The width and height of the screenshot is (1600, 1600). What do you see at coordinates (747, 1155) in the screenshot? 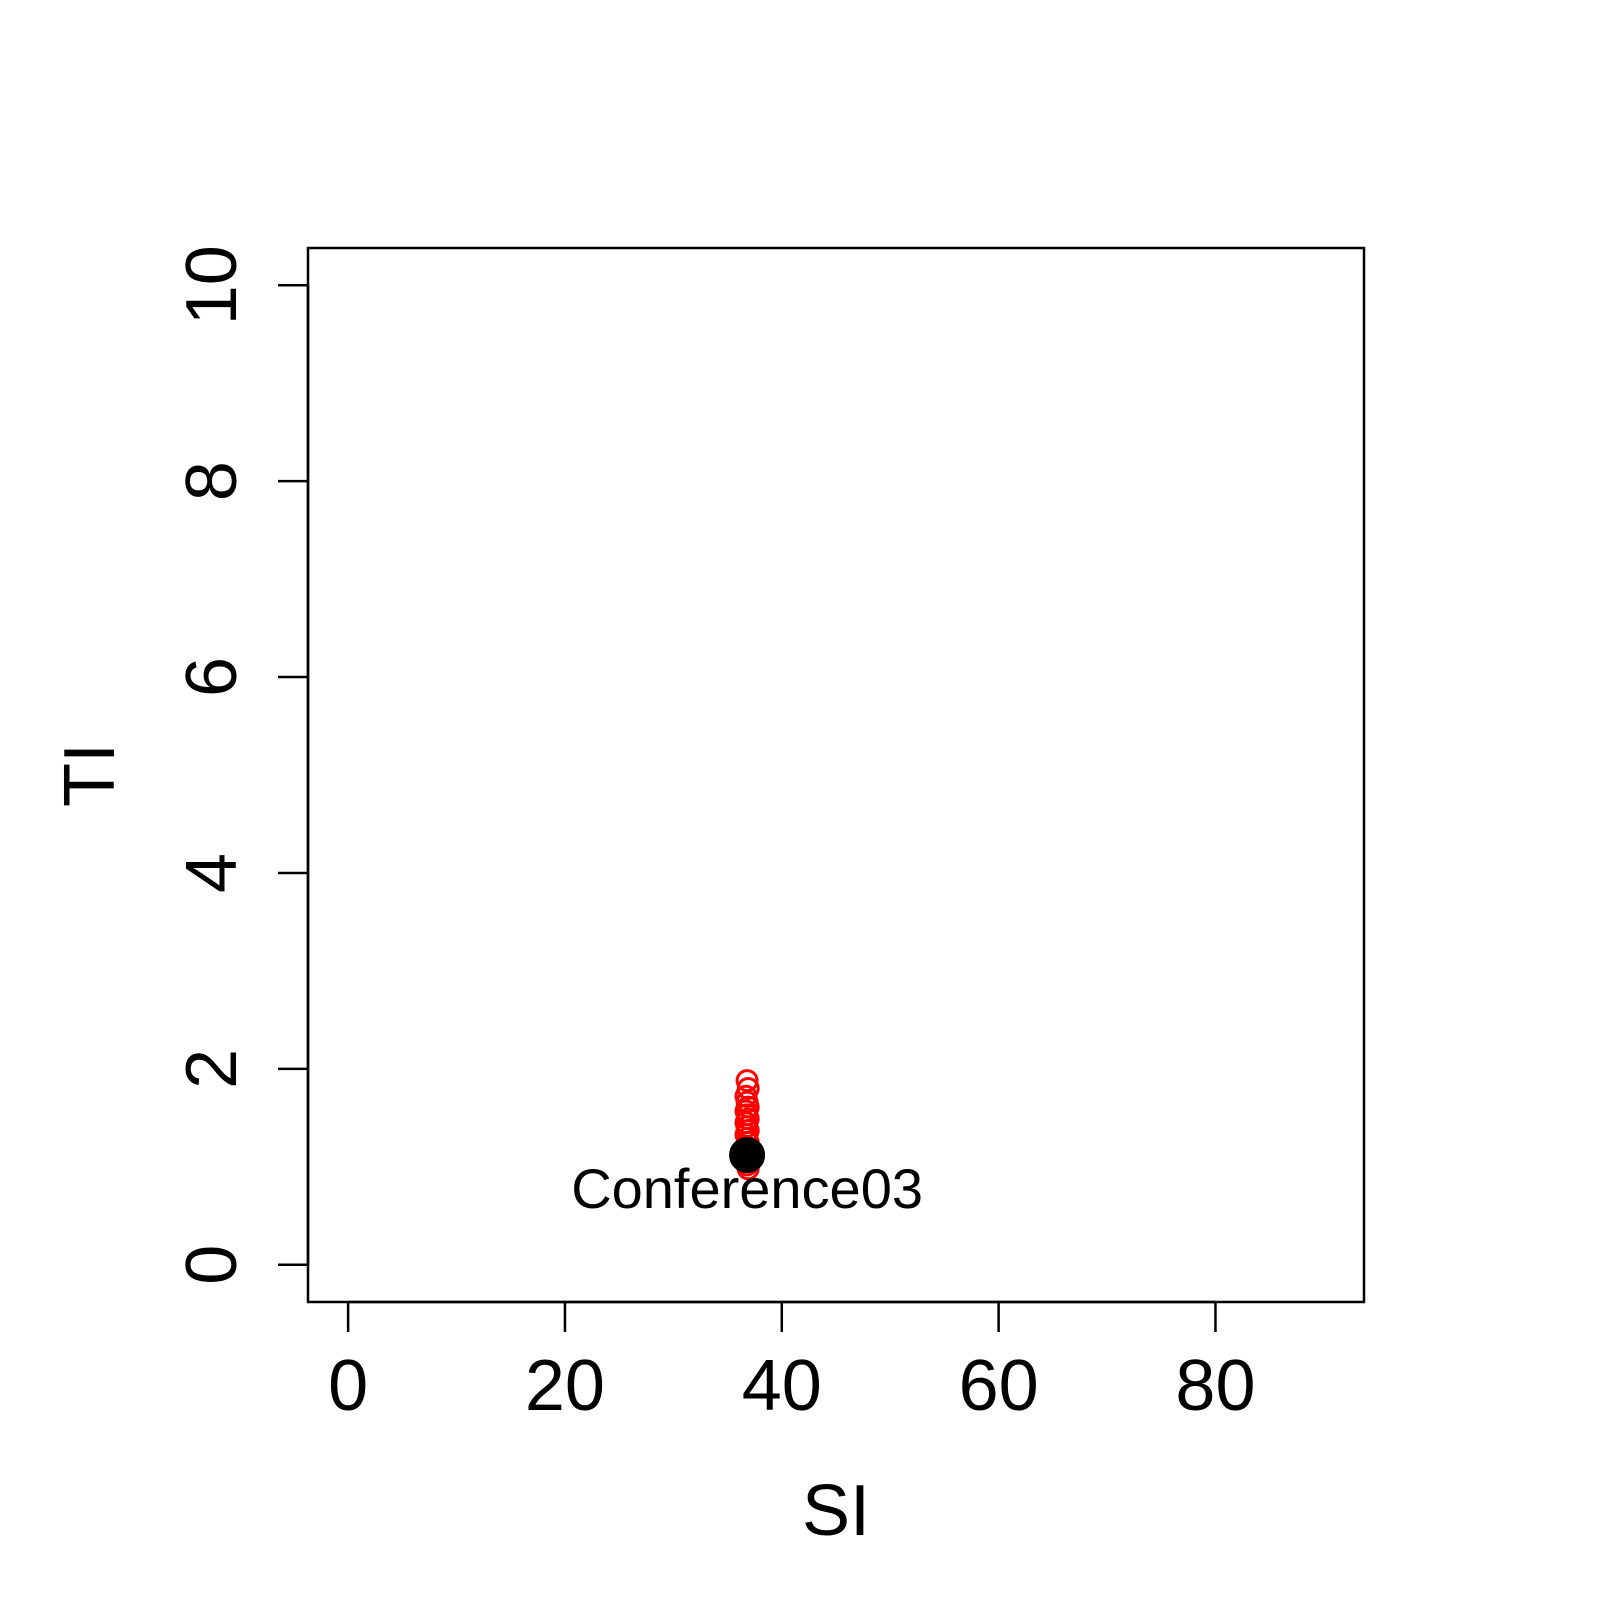
I see `data-point-filled` at bounding box center [747, 1155].